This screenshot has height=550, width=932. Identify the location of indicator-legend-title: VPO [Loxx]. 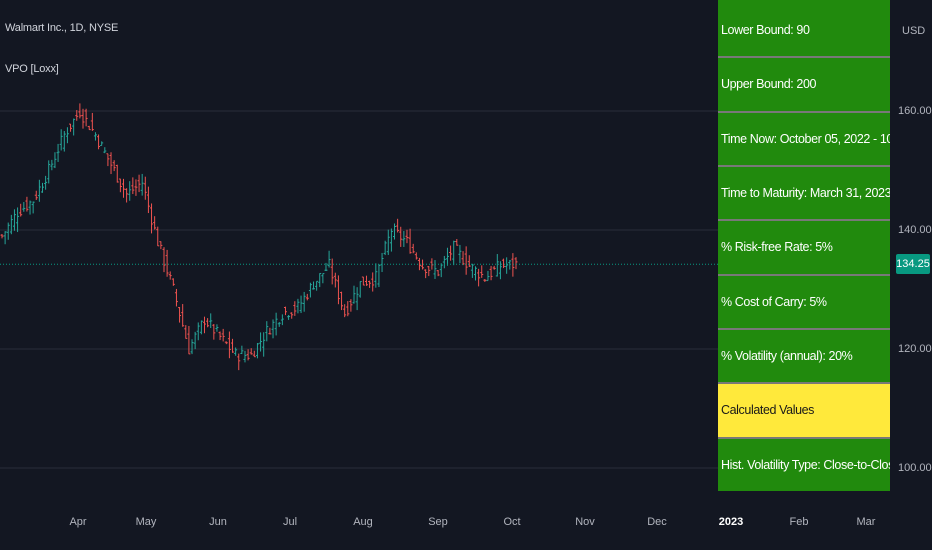
(32, 69).